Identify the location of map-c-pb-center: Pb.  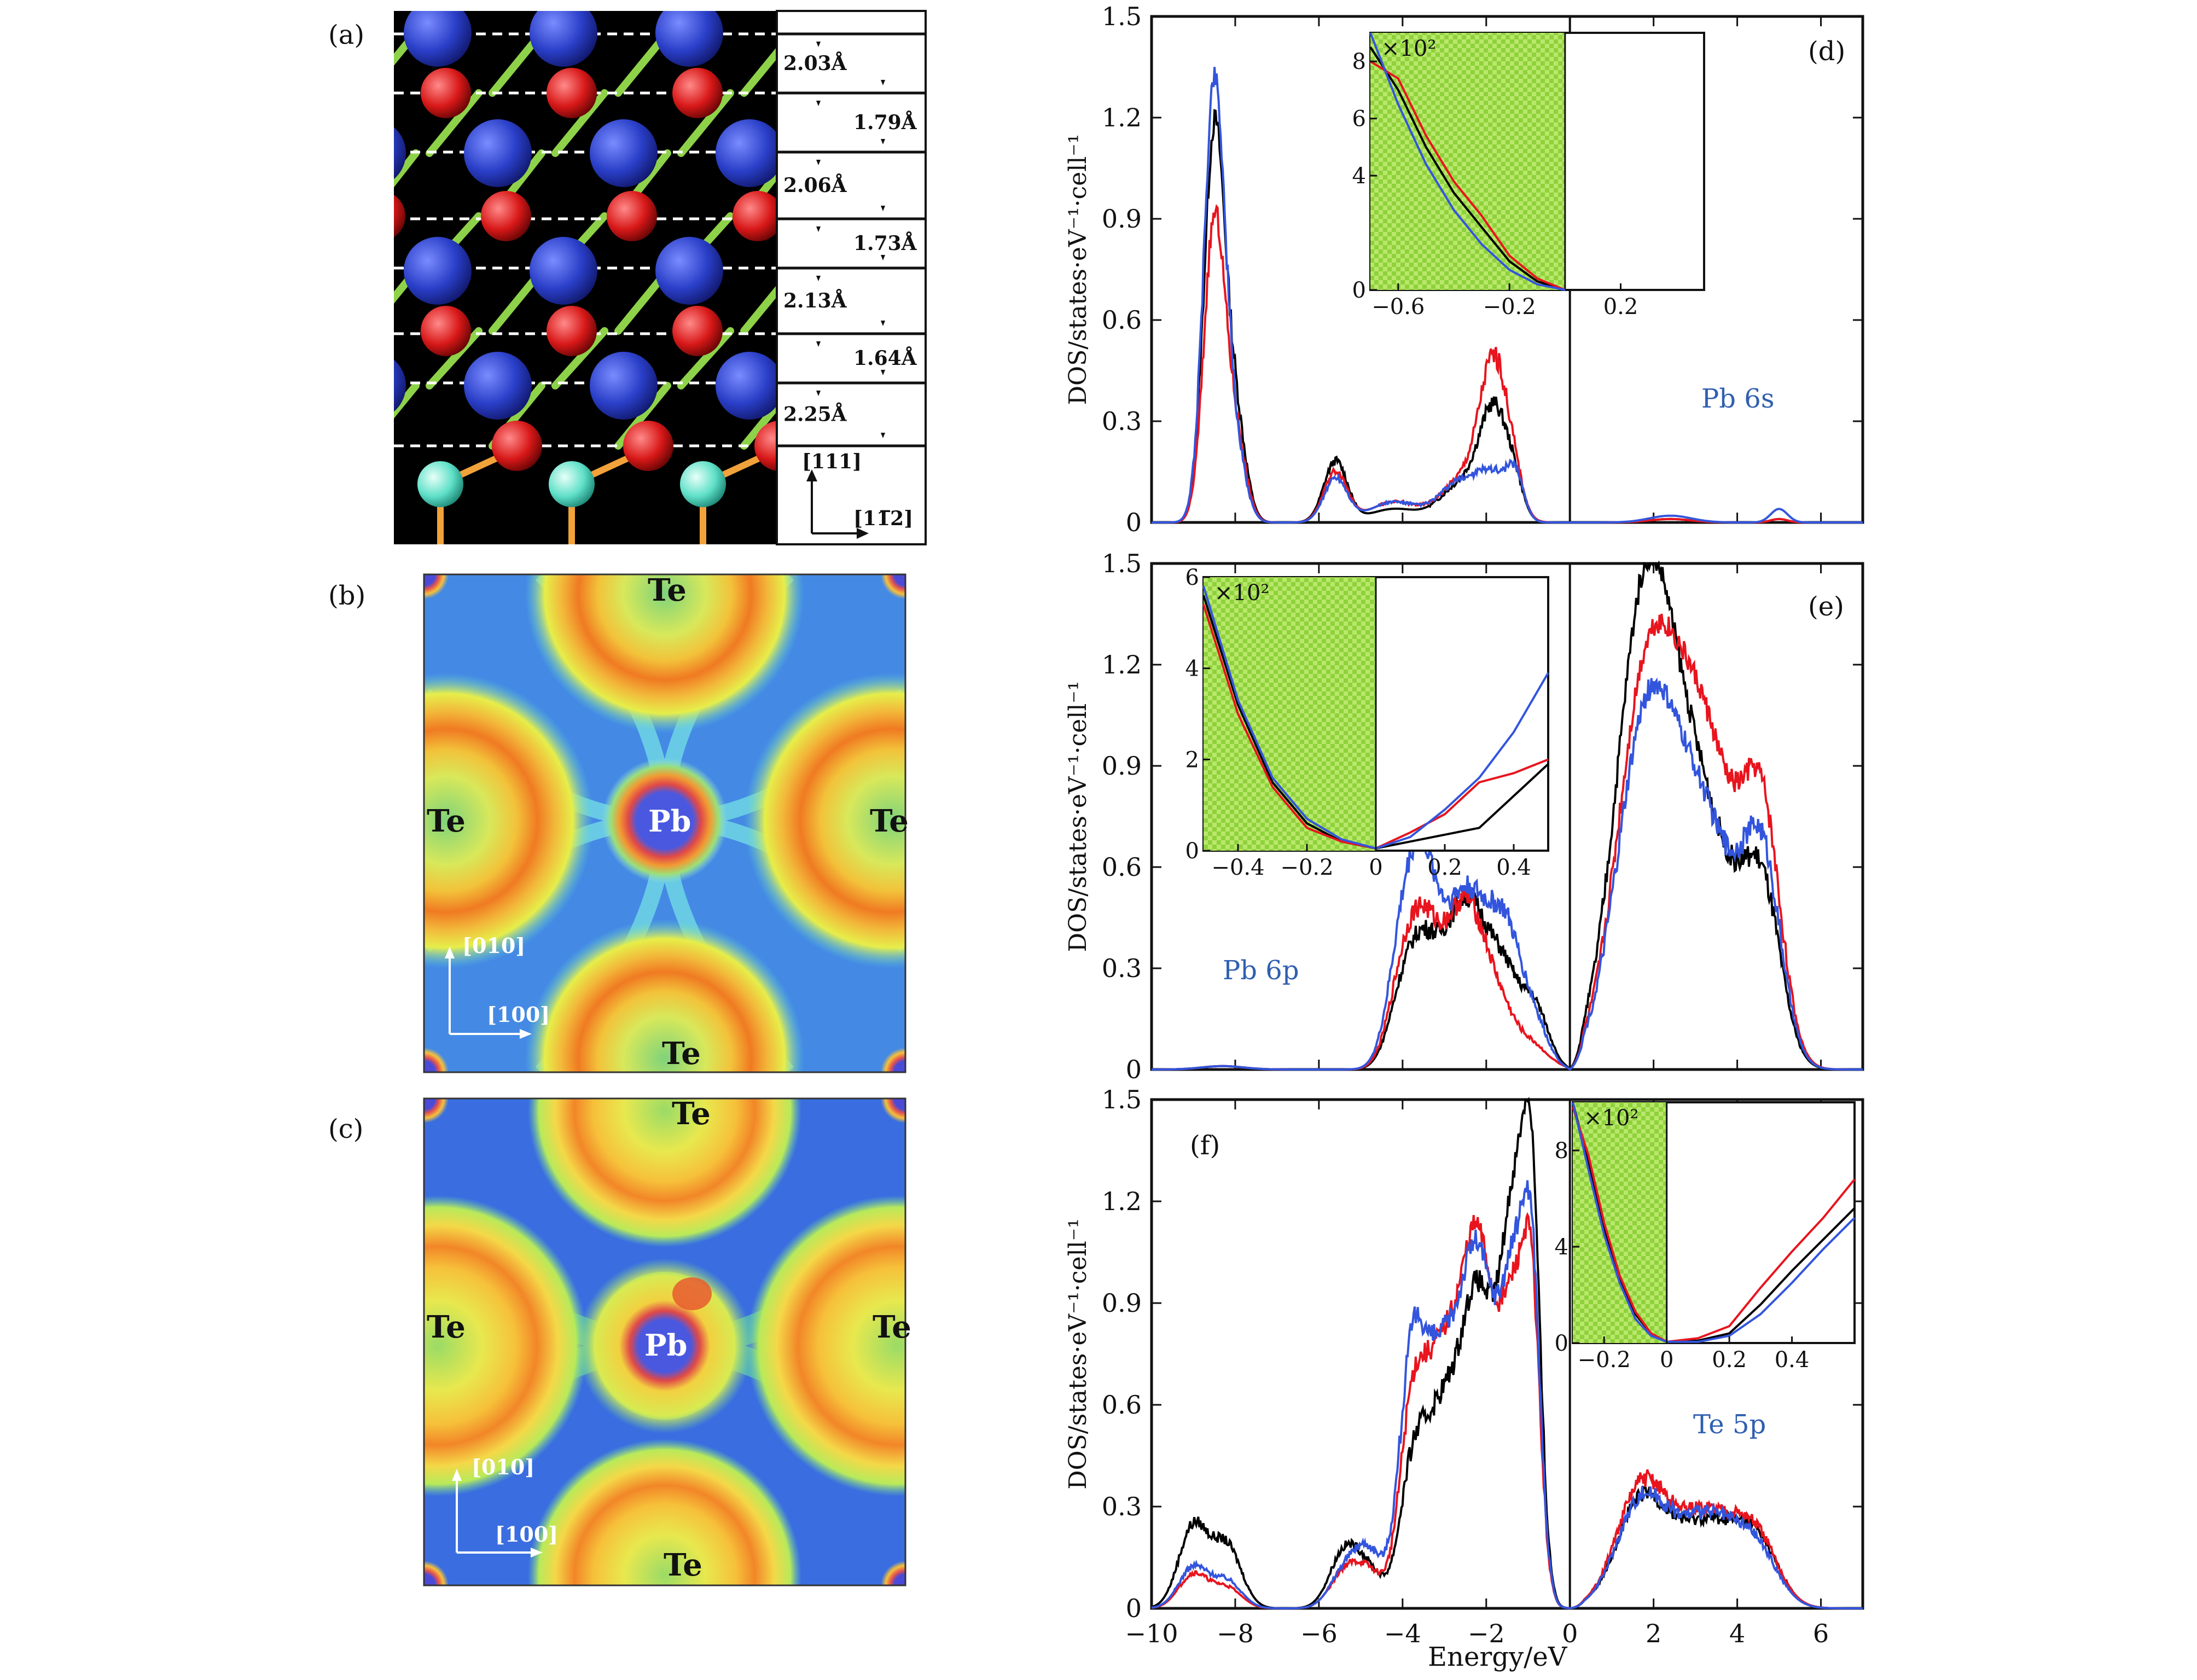
(665, 1345).